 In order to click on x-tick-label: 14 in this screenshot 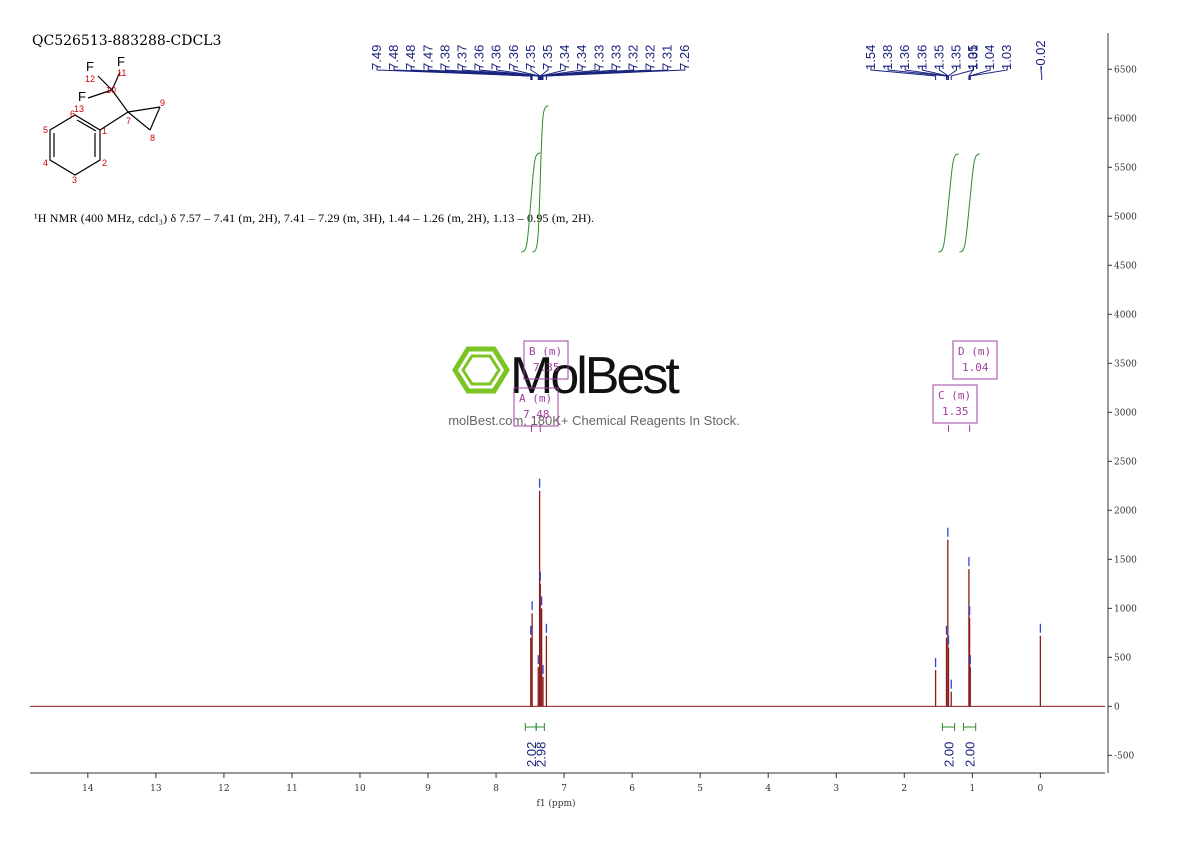, I will do `click(88, 789)`.